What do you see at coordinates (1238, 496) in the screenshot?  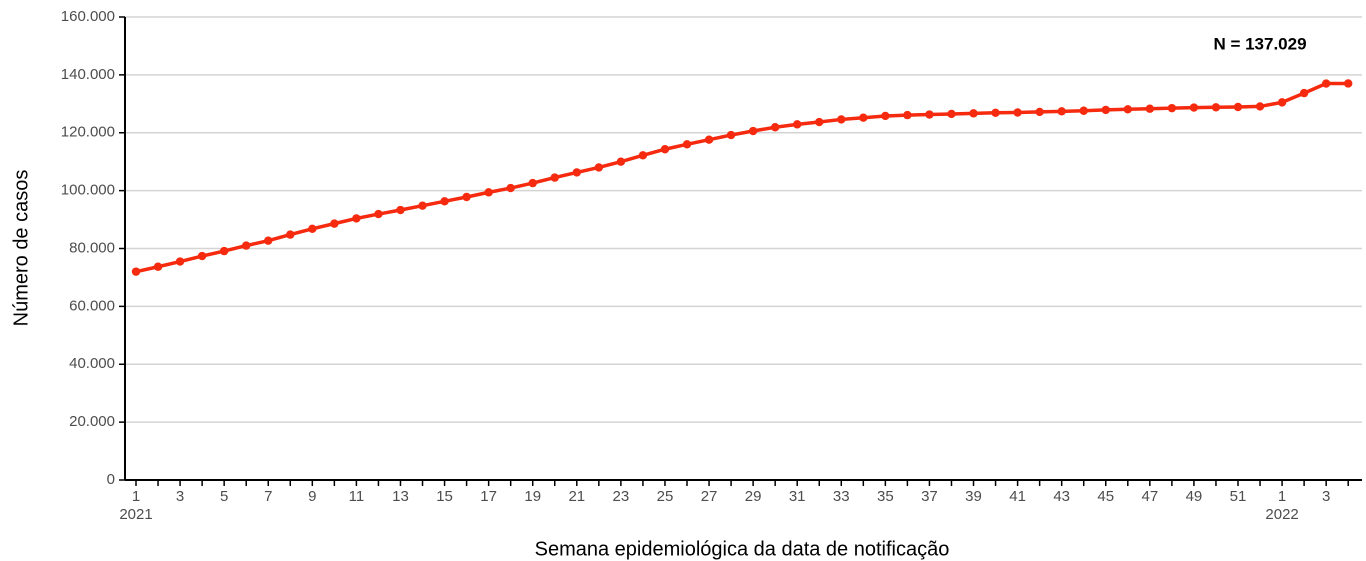 I see `x-tick-label: 51` at bounding box center [1238, 496].